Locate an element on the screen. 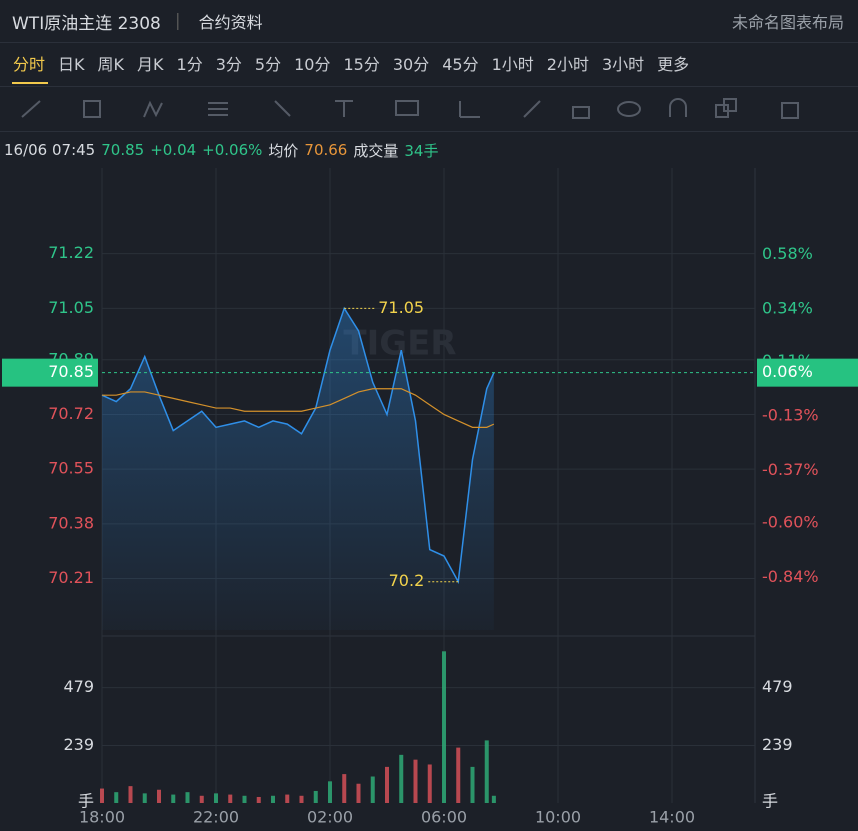 The height and width of the screenshot is (831, 858). x-tick-label: 06:00 is located at coordinates (444, 817).